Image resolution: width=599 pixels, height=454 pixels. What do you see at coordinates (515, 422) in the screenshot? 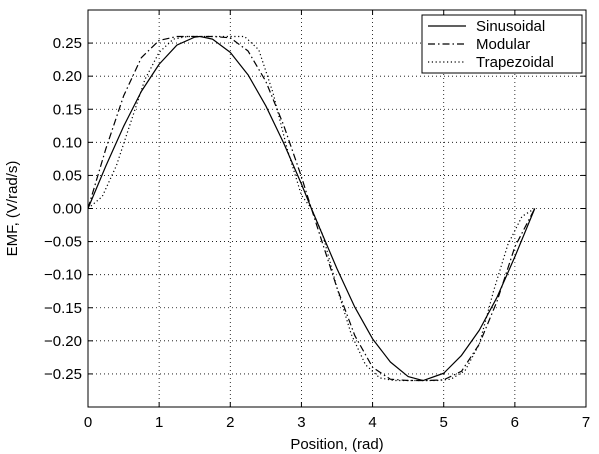
I see `x-tick-label: 6` at bounding box center [515, 422].